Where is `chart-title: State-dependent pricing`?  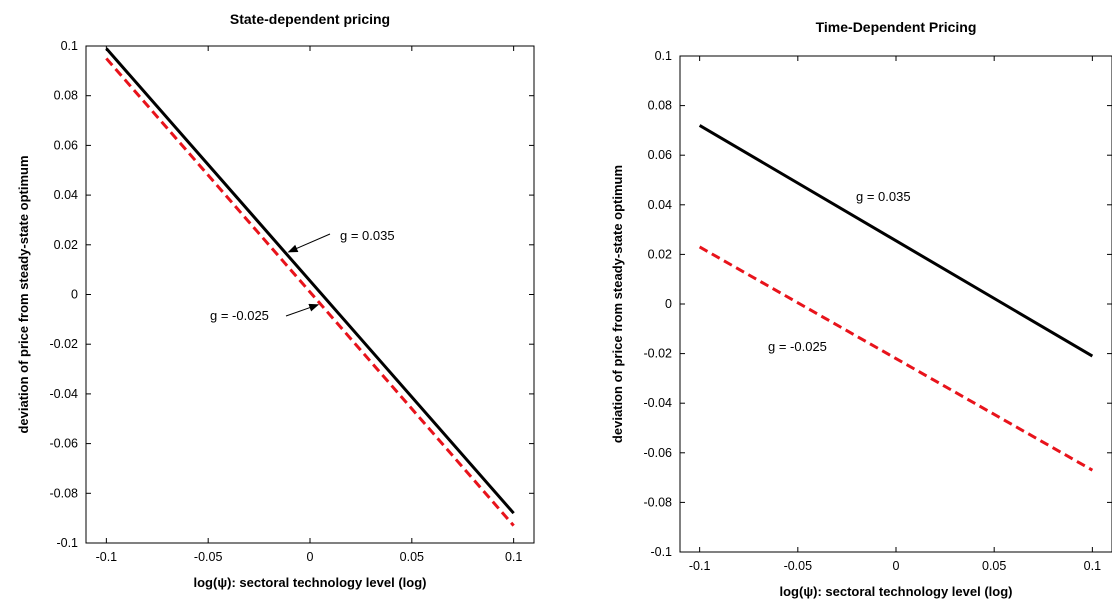
chart-title: State-dependent pricing is located at coordinates (310, 19).